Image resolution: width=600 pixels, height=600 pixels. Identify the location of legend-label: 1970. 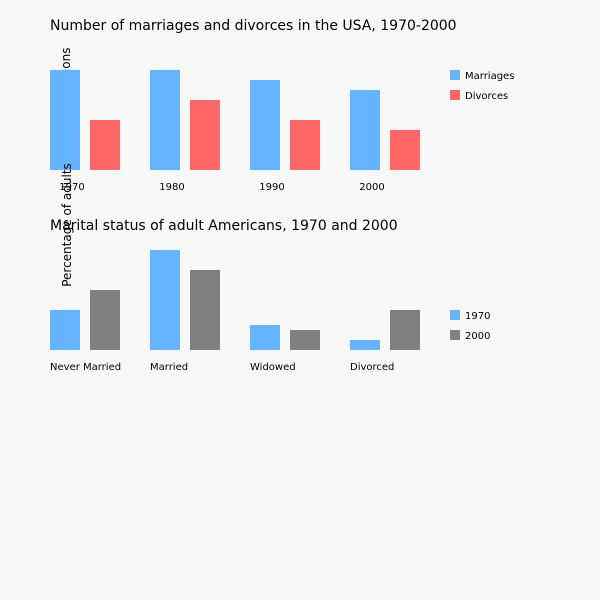
(477, 316).